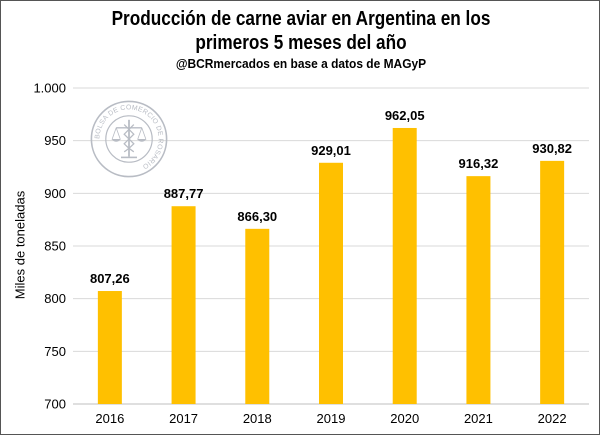 The image size is (600, 435). Describe the element at coordinates (55, 351) in the screenshot. I see `y-tick-label: 750` at that location.